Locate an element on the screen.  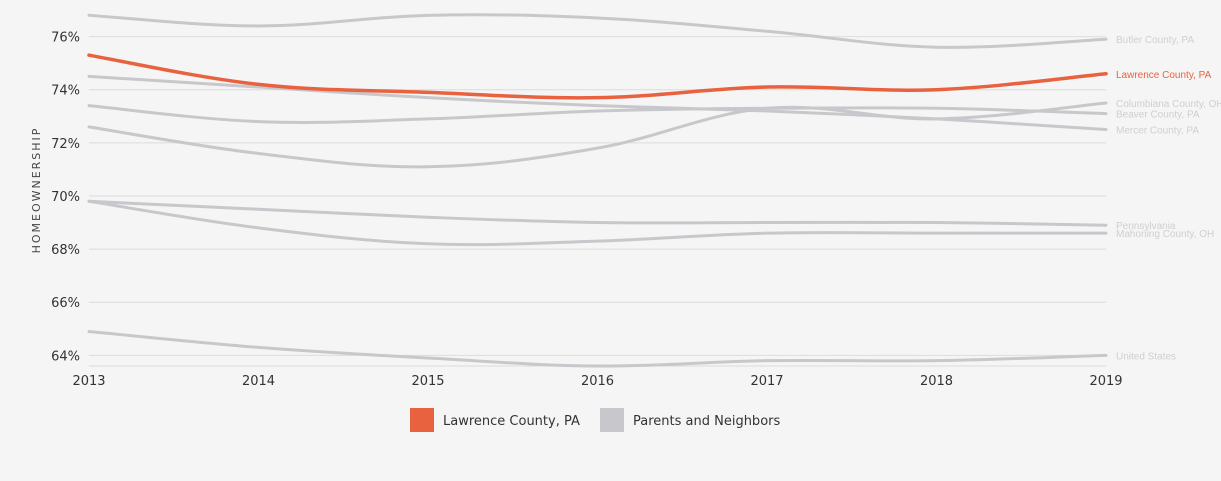
y-axis-tick-labels: 64% 66% 68% 70% 72% 74% 76% is located at coordinates (65, 198).